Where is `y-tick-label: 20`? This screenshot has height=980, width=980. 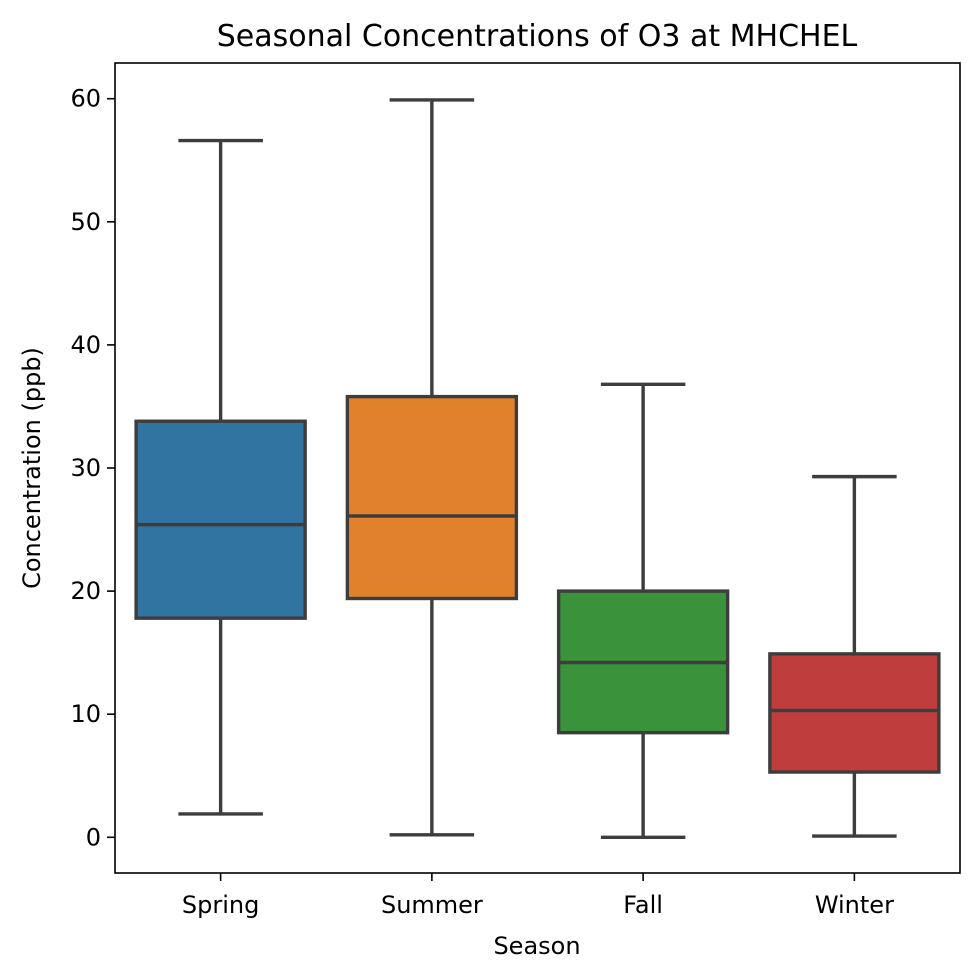 y-tick-label: 20 is located at coordinates (85, 591).